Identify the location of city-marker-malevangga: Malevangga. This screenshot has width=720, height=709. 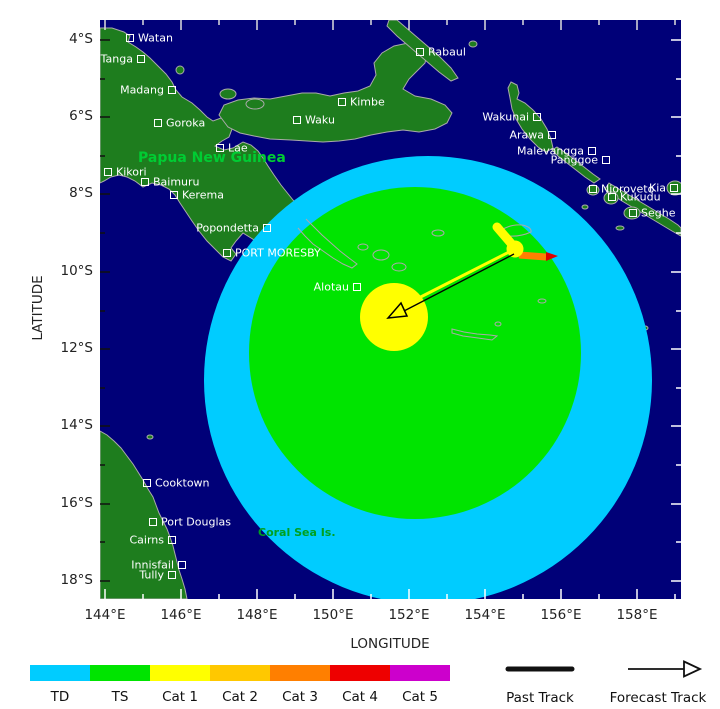
(556, 151).